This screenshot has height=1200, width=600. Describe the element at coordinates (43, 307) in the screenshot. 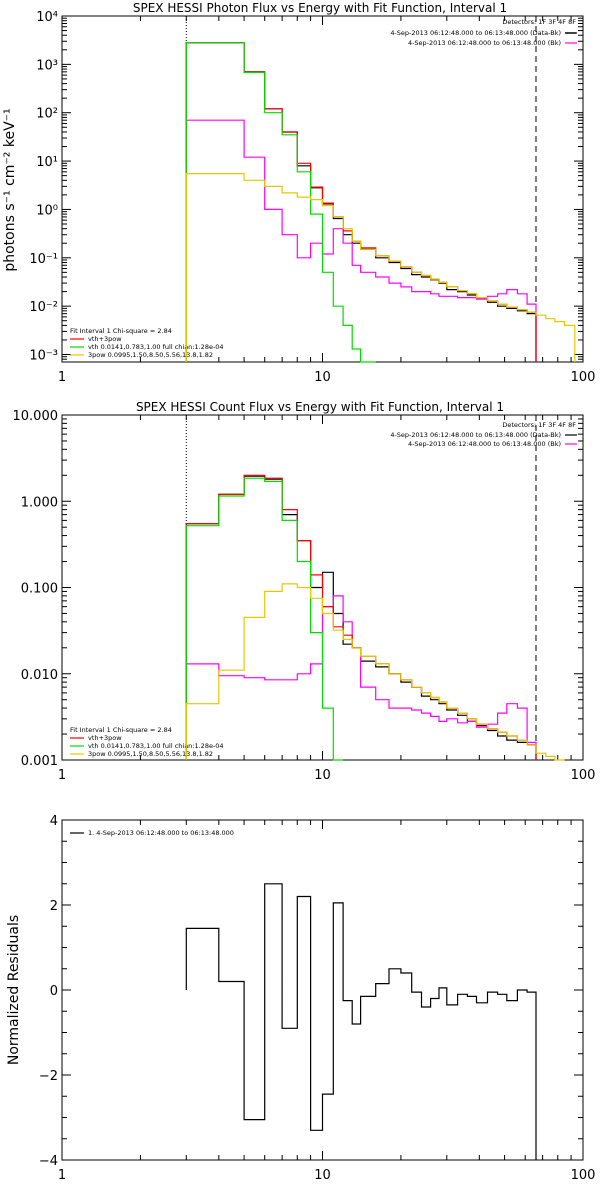

I see `y-tick-label-1: 10⁻²` at that location.